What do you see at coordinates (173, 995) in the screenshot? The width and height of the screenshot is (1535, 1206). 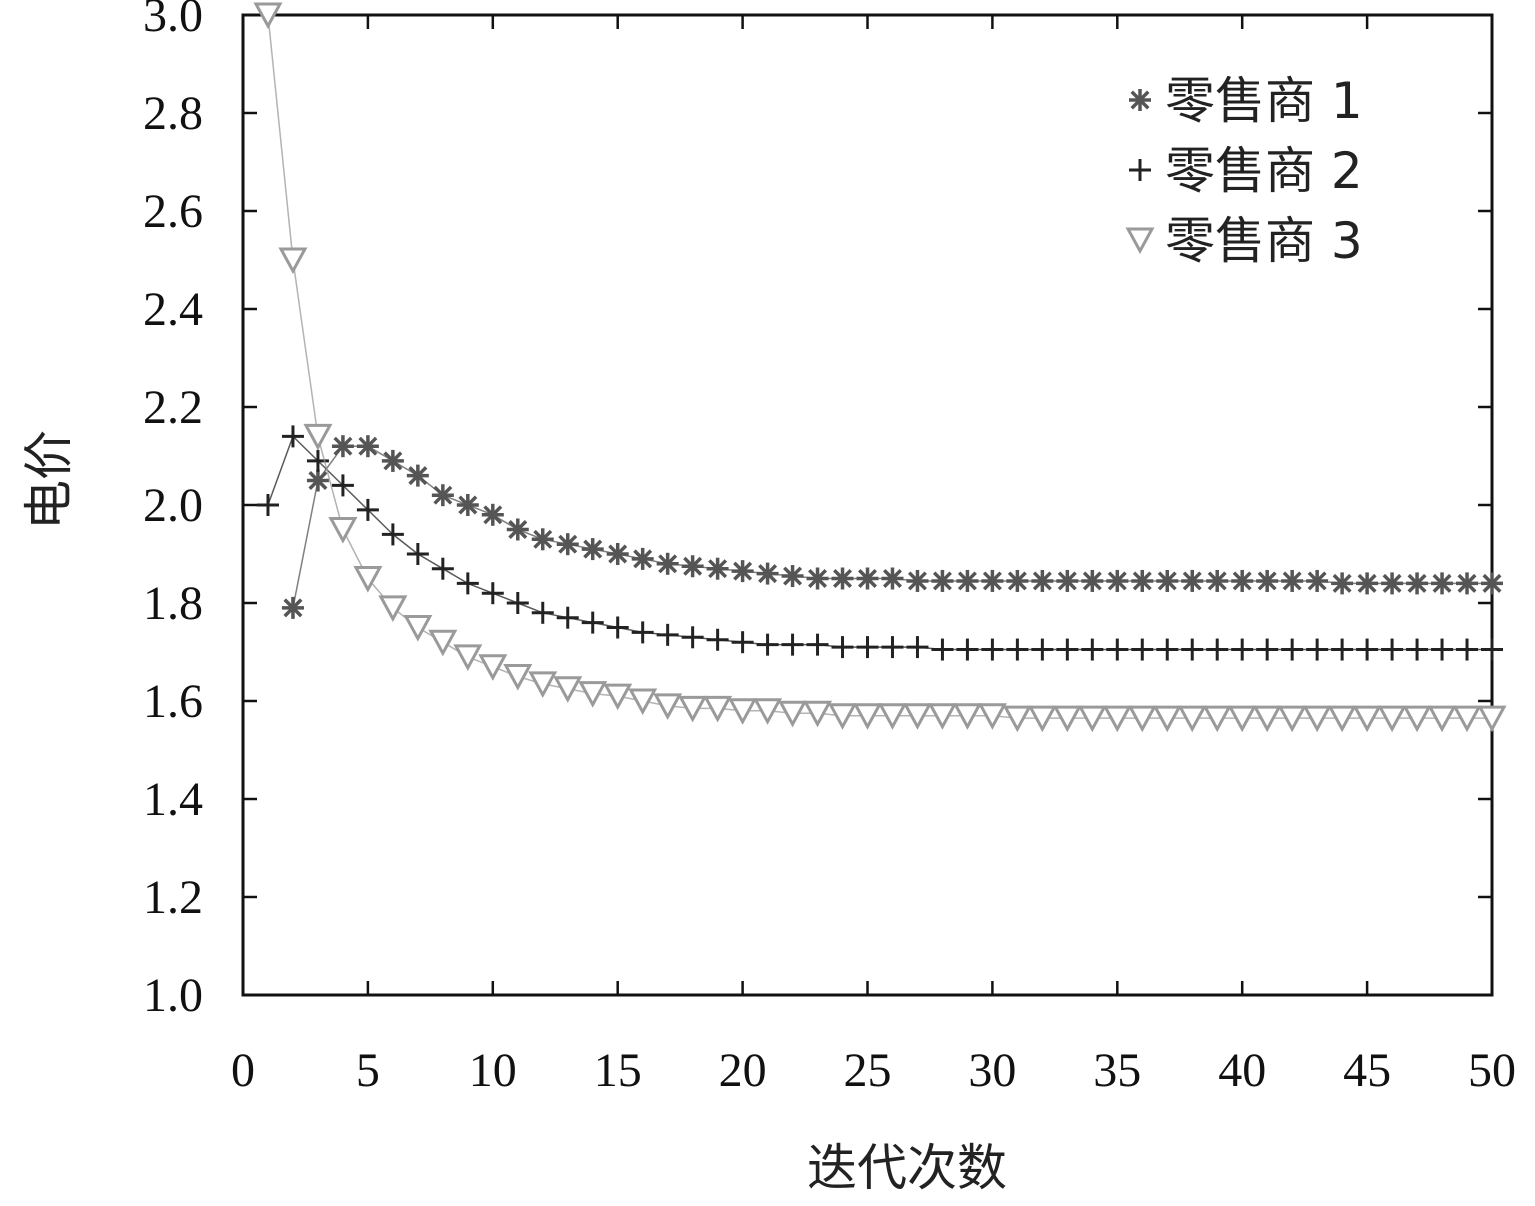 I see `y-tick-label: 1.0` at bounding box center [173, 995].